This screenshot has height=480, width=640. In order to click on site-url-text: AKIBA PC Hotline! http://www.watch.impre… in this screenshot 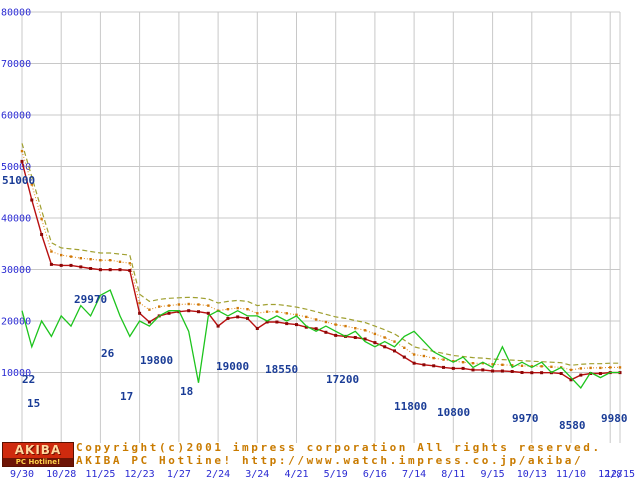, I will do `click(330, 460)`.